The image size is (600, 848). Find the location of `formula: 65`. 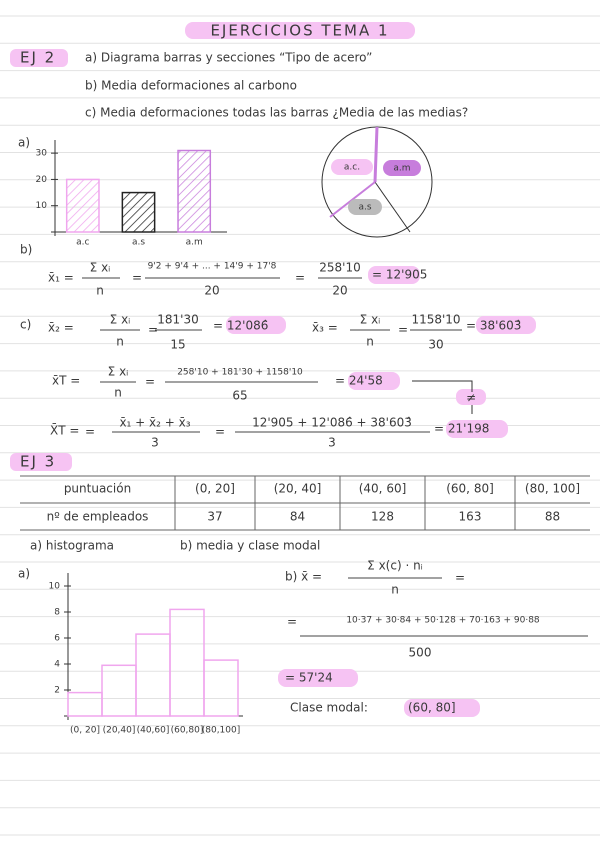

formula: 65 is located at coordinates (239, 396).